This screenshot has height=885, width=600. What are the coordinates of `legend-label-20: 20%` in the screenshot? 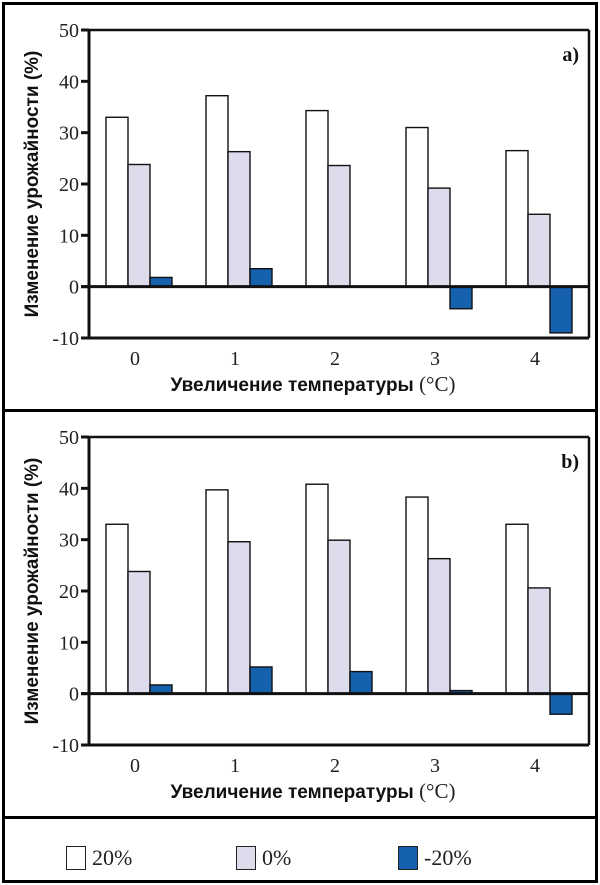 It's located at (112, 857).